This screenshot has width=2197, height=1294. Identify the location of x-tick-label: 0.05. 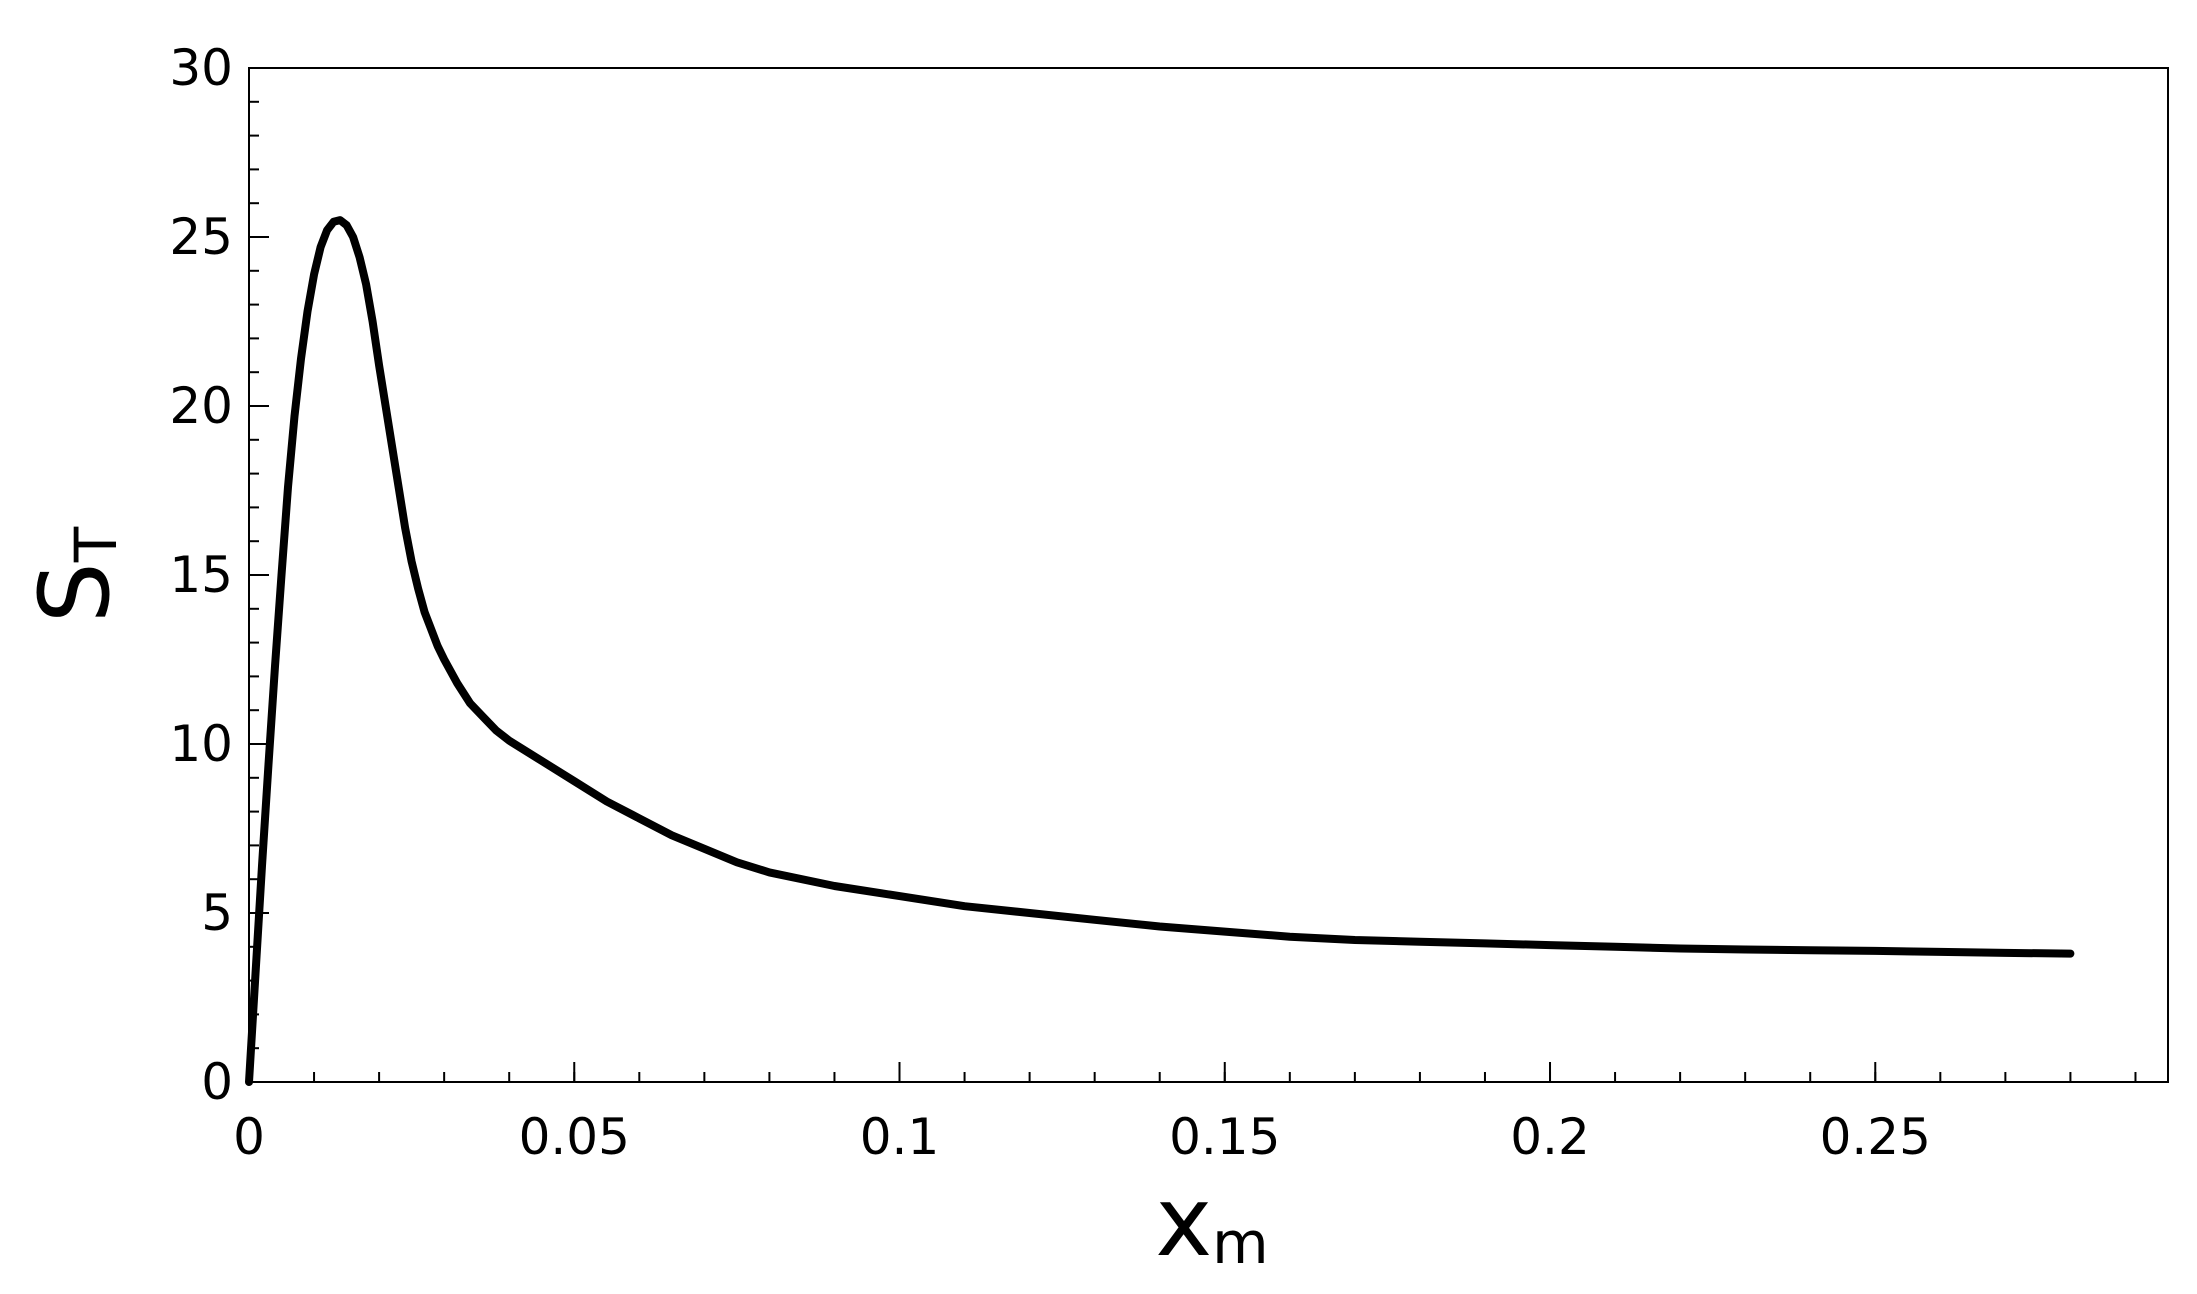
(574, 1137).